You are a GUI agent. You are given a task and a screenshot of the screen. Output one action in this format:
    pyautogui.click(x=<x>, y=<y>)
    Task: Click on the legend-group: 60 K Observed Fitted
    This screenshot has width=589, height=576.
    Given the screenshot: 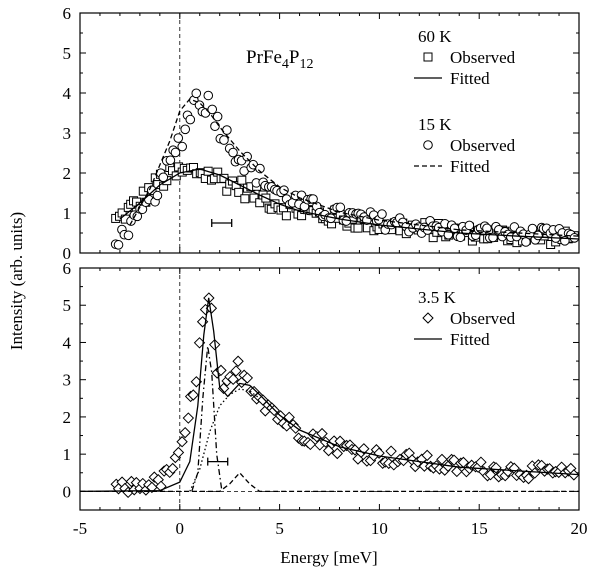 What is the action you would take?
    pyautogui.click(x=465, y=57)
    